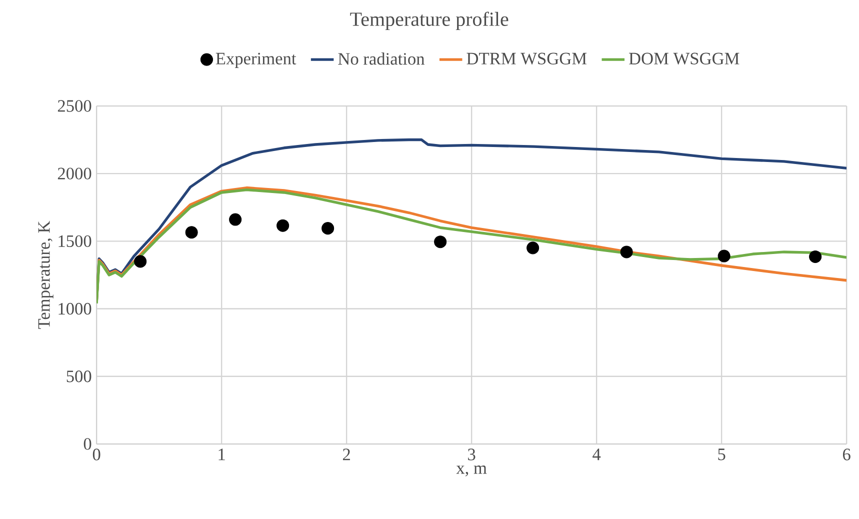 Image resolution: width=859 pixels, height=519 pixels. I want to click on x-tick-label: 2, so click(346, 454).